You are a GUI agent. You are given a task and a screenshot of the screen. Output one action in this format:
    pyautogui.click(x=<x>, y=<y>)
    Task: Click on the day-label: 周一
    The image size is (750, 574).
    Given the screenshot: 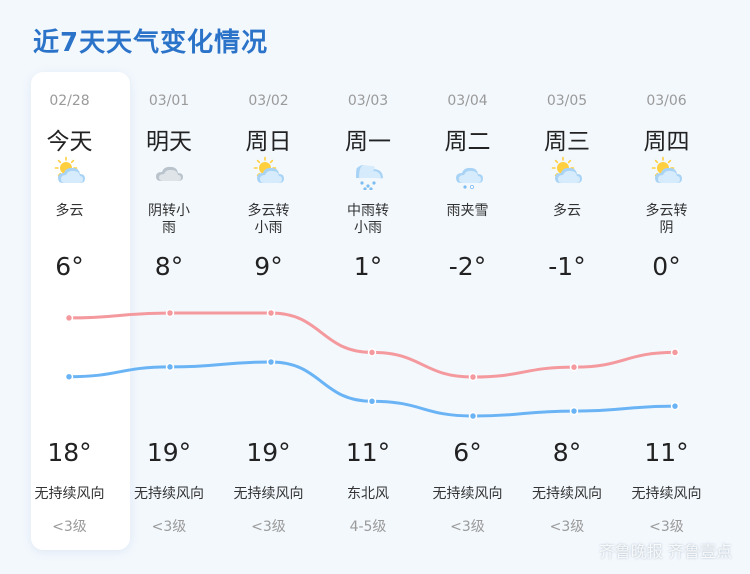 What is the action you would take?
    pyautogui.click(x=368, y=142)
    